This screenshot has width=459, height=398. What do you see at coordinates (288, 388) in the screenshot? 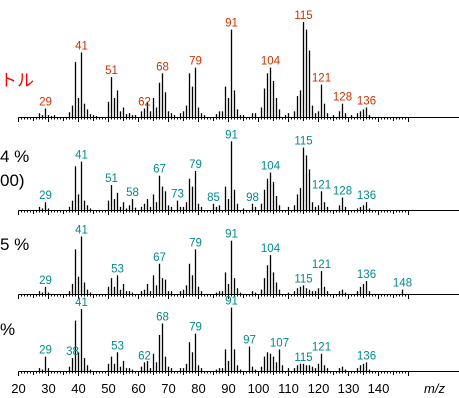
I see `x-tick-label: 110` at bounding box center [288, 388].